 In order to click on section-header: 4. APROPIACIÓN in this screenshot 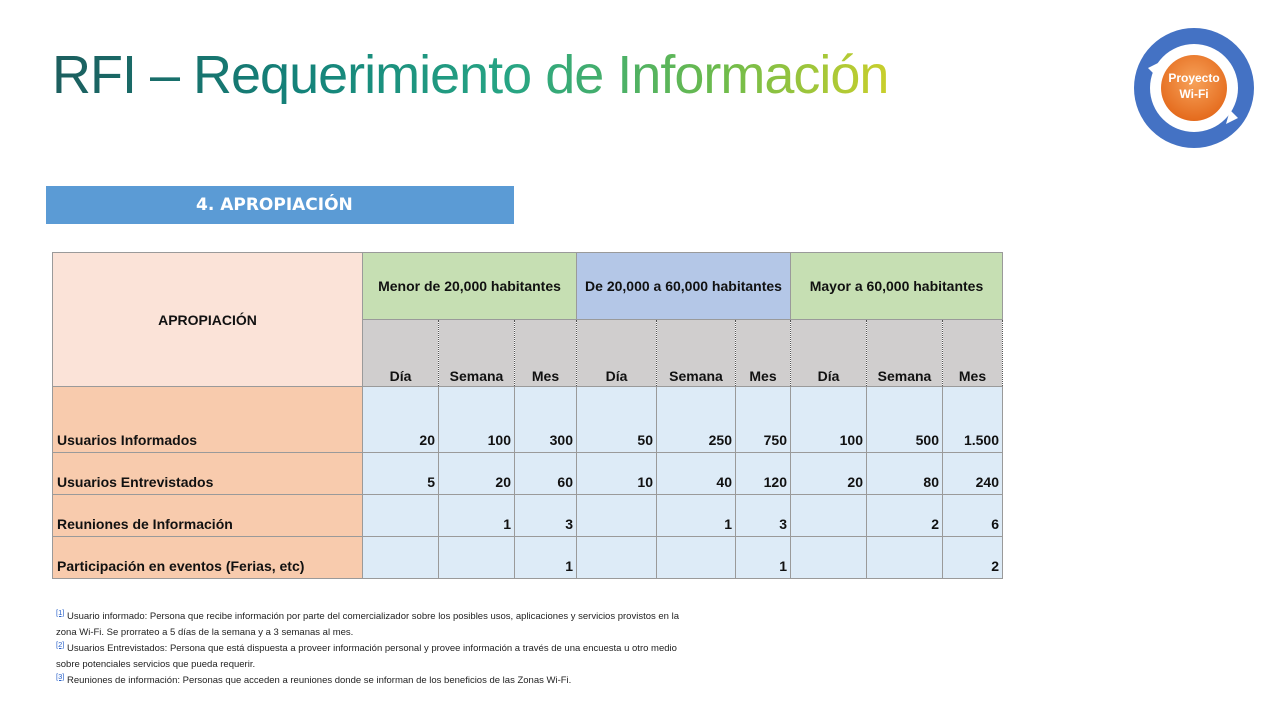, I will do `click(280, 205)`.